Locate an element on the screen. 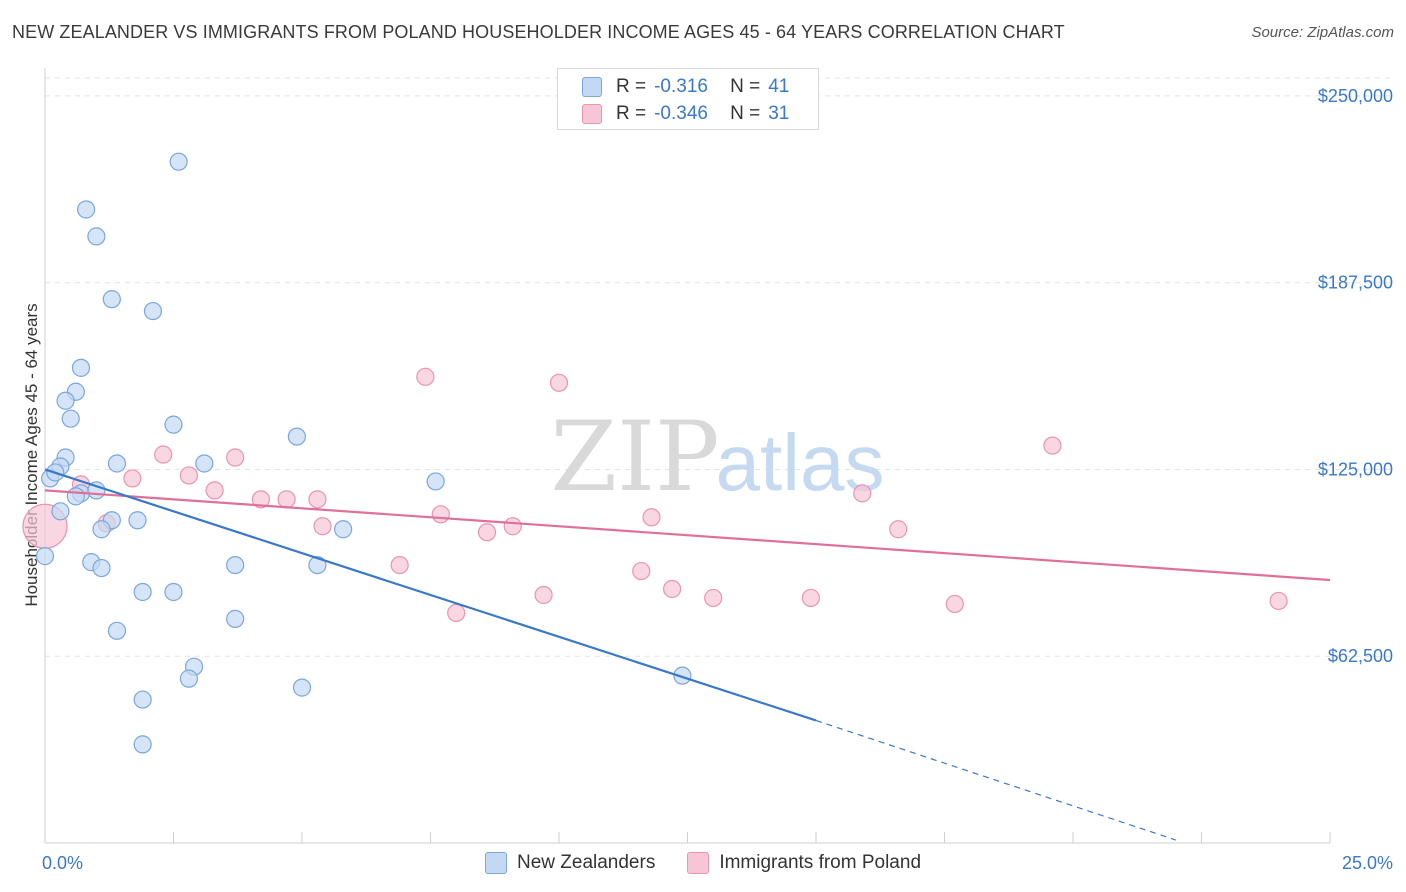 This screenshot has height=892, width=1406. legend-n-value: 31 is located at coordinates (779, 113).